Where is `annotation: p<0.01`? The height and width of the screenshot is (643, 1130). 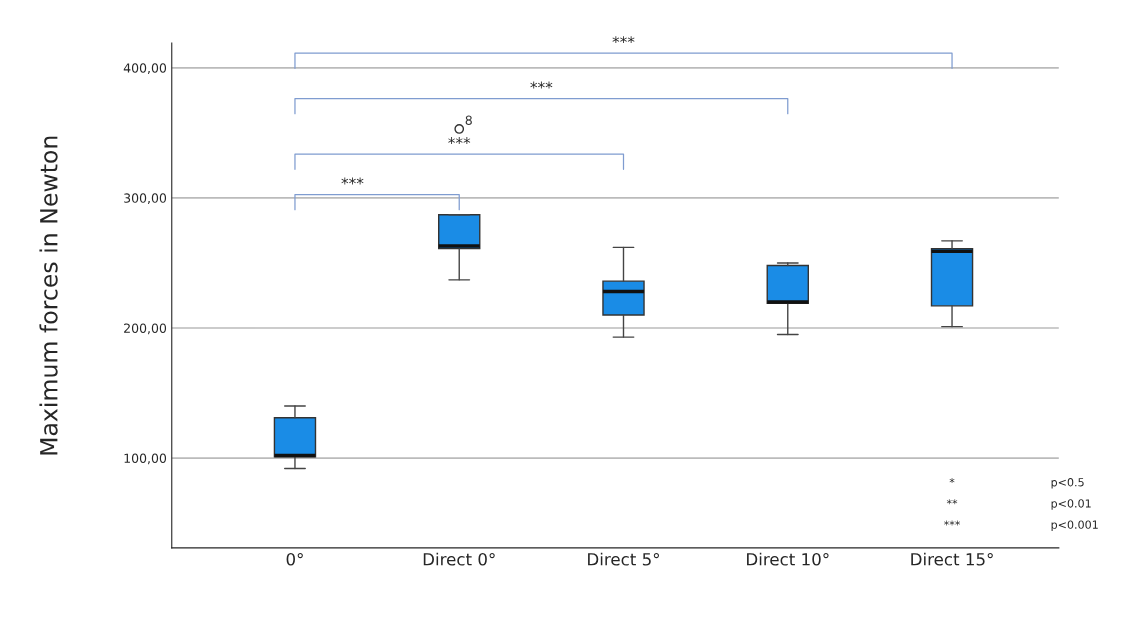
annotation: p<0.01 is located at coordinates (1071, 504).